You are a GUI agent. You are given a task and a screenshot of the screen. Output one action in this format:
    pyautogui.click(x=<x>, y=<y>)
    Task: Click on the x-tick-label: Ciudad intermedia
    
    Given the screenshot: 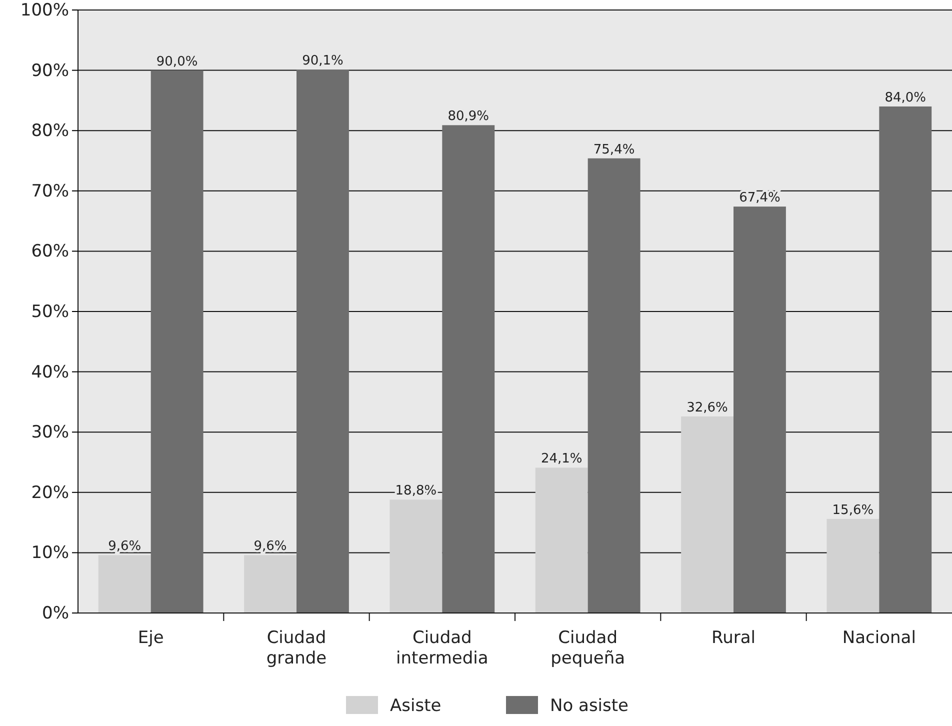 What is the action you would take?
    pyautogui.click(x=442, y=648)
    